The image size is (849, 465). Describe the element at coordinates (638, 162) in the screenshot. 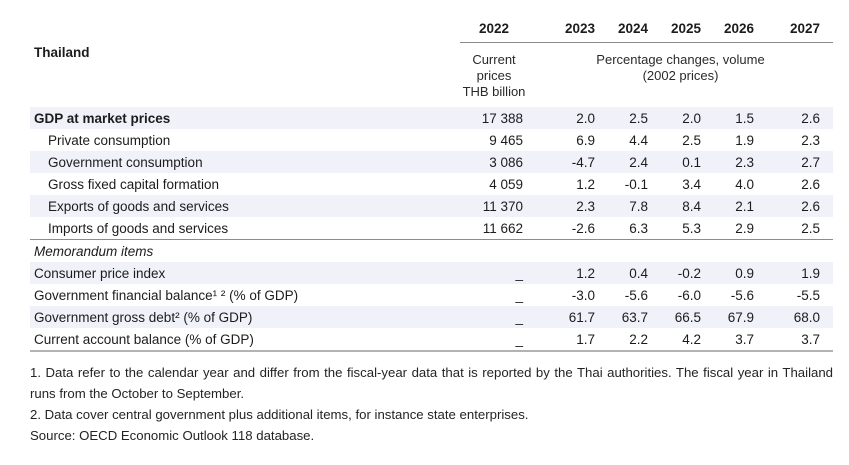

I see `row-value: 2.4` at that location.